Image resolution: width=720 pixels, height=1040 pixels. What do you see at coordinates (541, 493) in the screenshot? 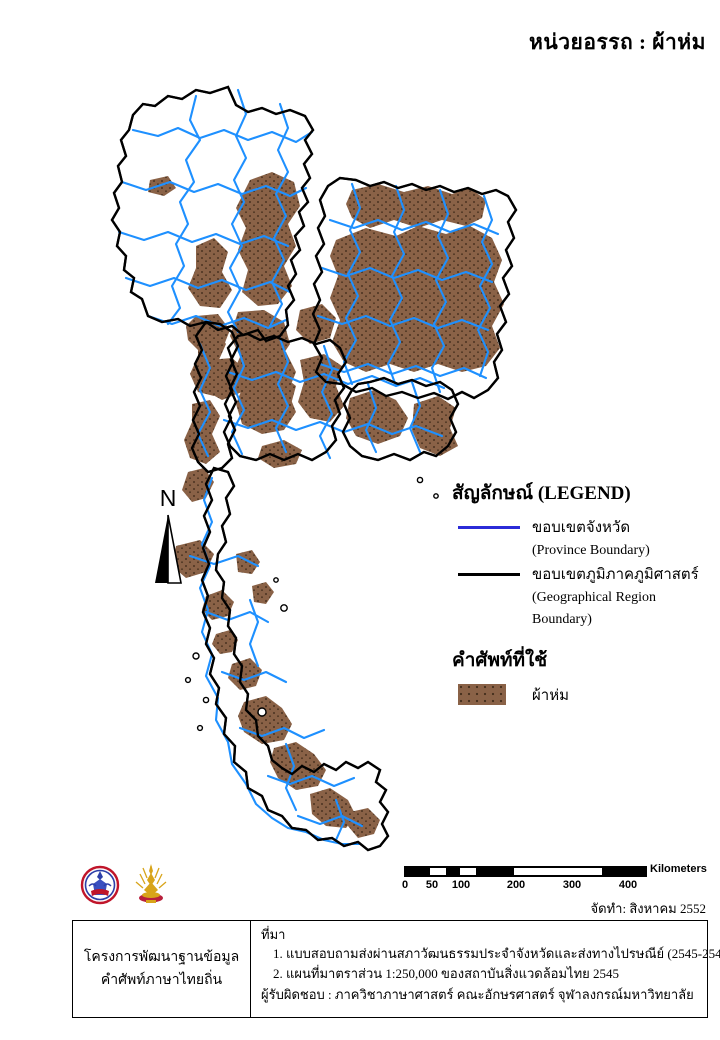
I see `legend-heading: สัญลักษณ์ (LEGEND)` at bounding box center [541, 493].